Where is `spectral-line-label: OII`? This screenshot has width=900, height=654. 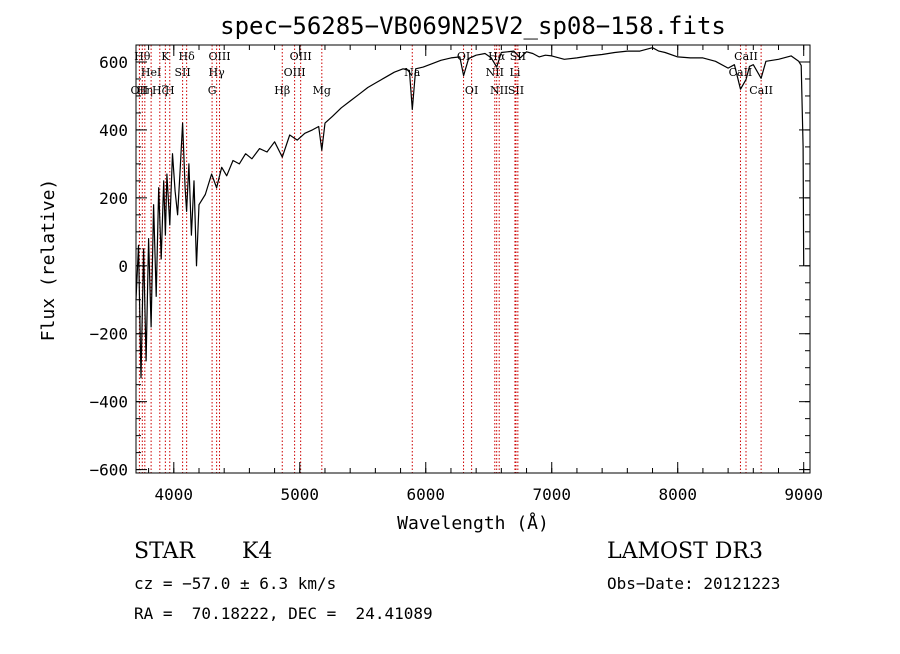 spectral-line-label: OII is located at coordinates (140, 90).